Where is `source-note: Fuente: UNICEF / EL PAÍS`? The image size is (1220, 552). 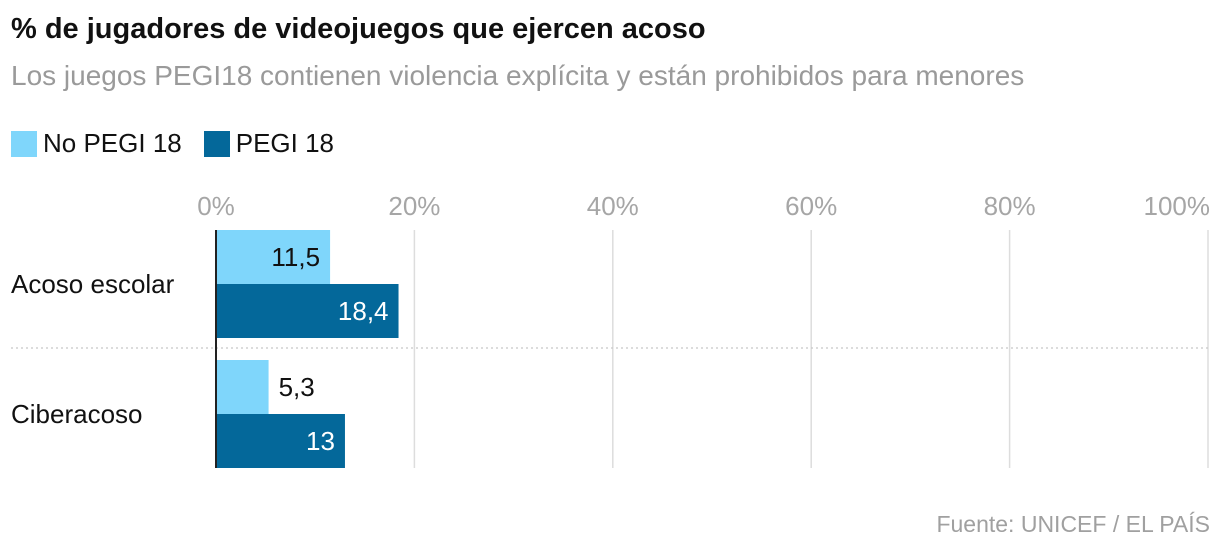
source-note: Fuente: UNICEF / EL PAÍS is located at coordinates (1073, 524).